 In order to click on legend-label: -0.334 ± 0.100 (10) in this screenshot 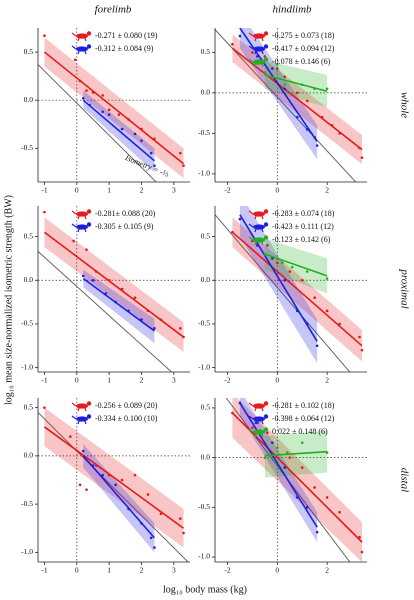, I will do `click(126, 418)`.